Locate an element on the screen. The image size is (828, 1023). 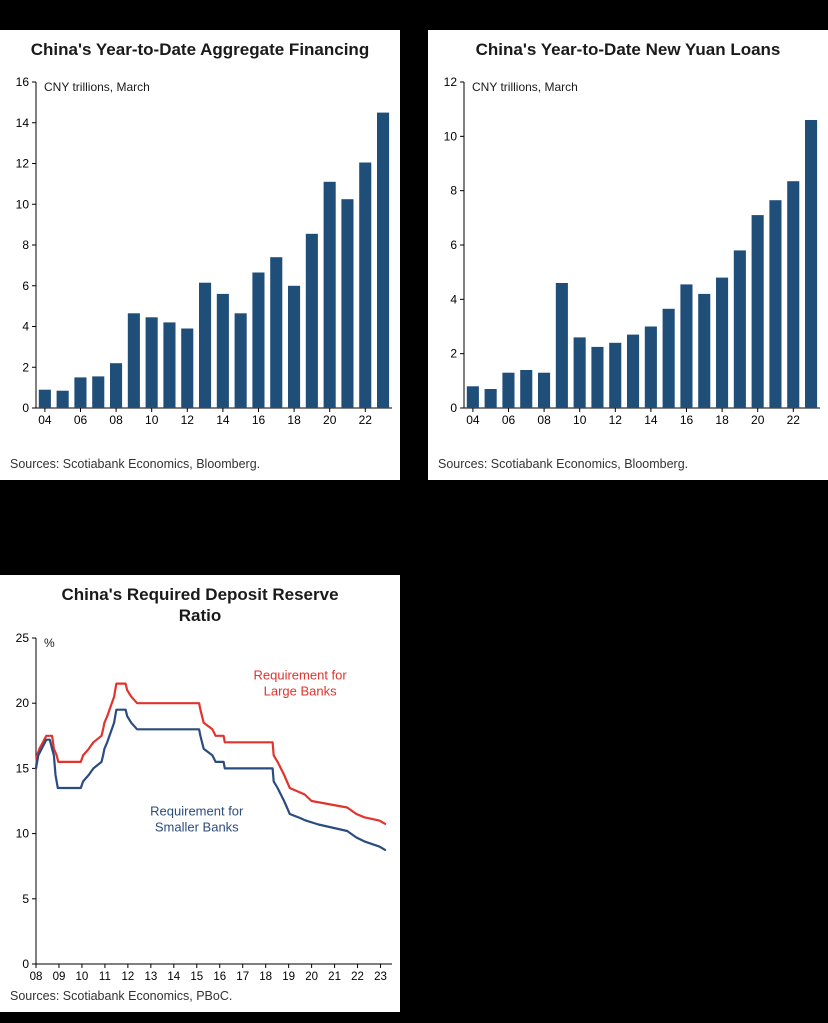
svg-text: 5 is located at coordinates (25, 899).